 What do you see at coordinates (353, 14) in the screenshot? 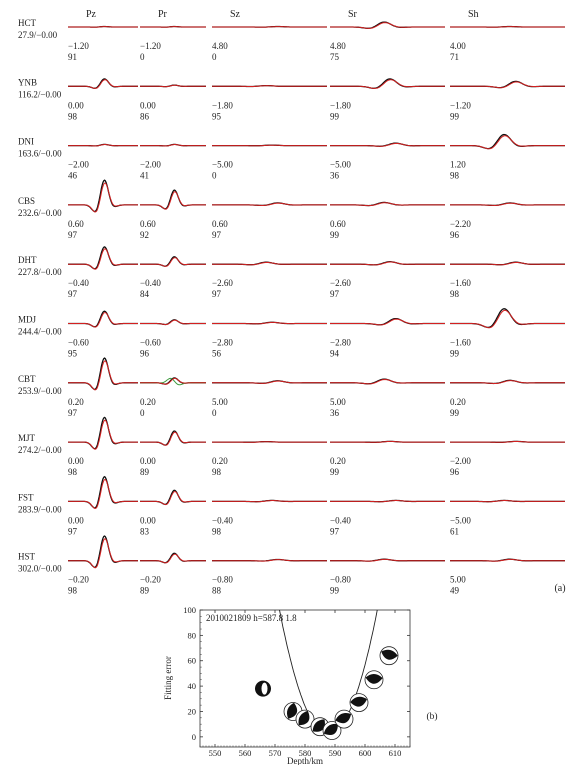
I see `column-header: Sr` at bounding box center [353, 14].